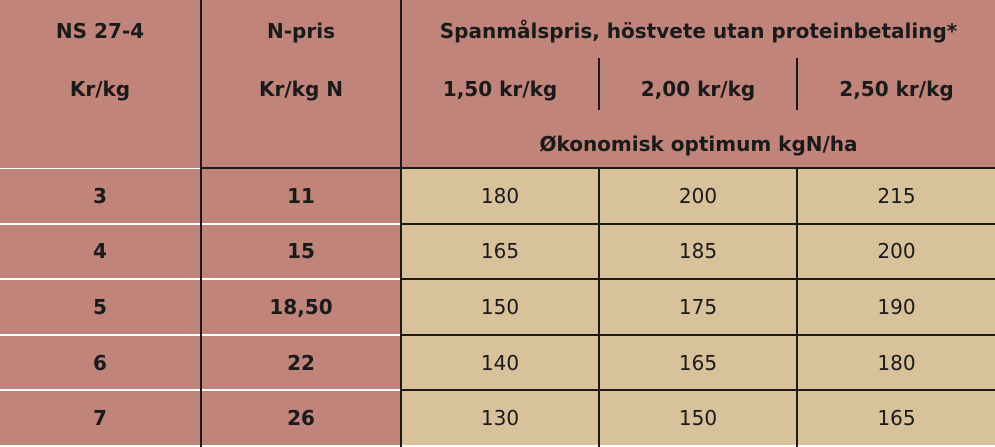  I want to click on cell-optimum-2-50: 190, so click(896, 307).